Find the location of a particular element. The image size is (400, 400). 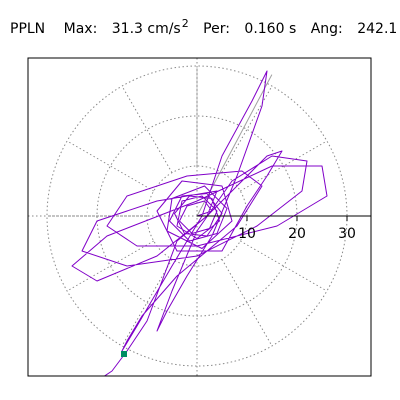

angle-value: 242.1 is located at coordinates (377, 29).